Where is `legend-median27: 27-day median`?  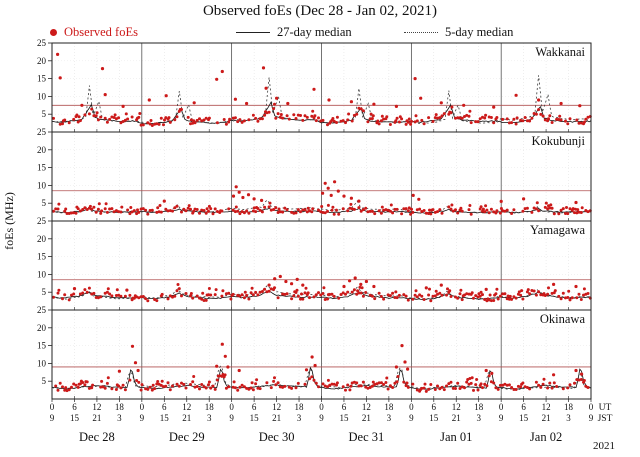 legend-median27: 27-day median is located at coordinates (294, 32).